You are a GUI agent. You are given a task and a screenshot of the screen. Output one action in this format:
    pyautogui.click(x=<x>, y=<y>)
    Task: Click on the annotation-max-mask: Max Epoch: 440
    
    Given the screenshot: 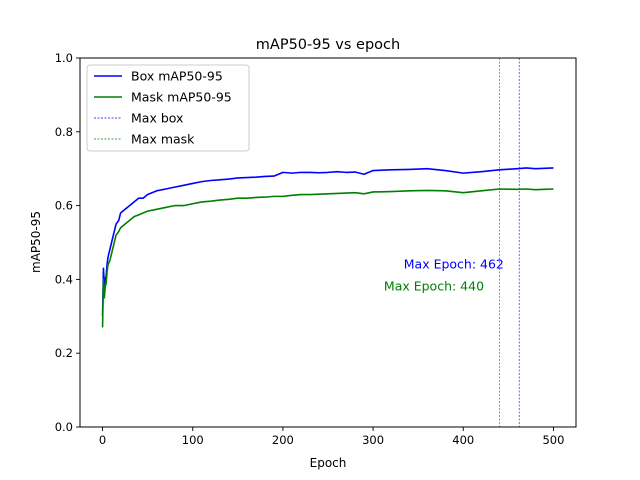 What is the action you would take?
    pyautogui.click(x=434, y=285)
    